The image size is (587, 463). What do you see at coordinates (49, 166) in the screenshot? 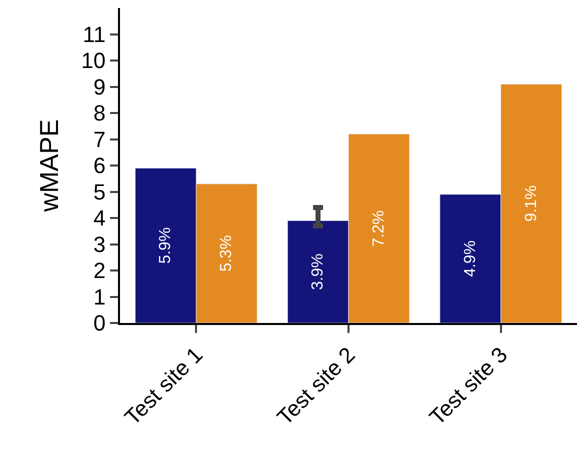
I see `y-axis-title: wMAPE` at bounding box center [49, 166].